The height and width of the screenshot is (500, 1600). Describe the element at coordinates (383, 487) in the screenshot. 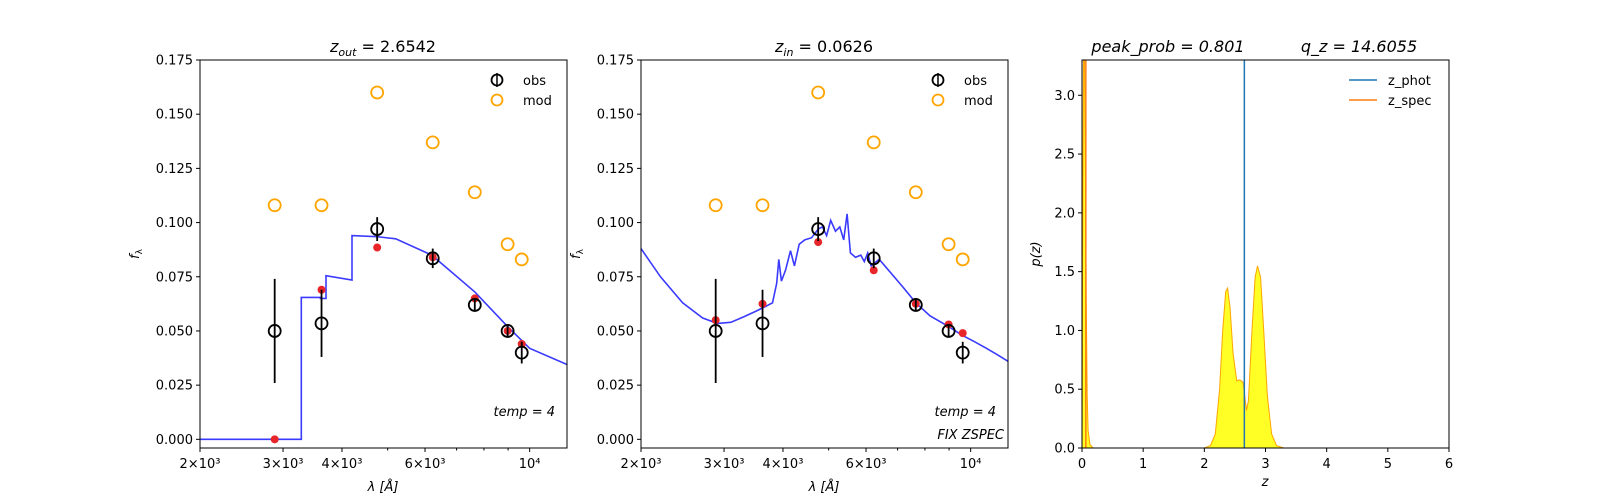

I see `panel-1-xlabel: λ [Å]` at that location.